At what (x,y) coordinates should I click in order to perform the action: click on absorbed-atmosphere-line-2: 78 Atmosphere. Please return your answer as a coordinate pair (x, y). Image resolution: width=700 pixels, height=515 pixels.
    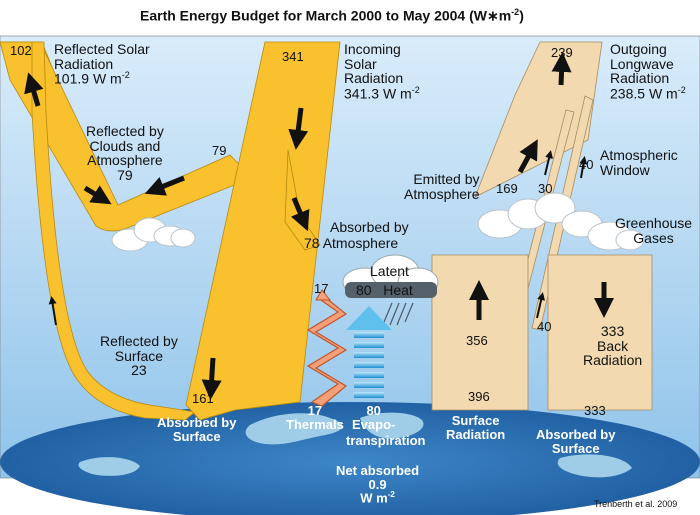
    Looking at the image, I should click on (351, 243).